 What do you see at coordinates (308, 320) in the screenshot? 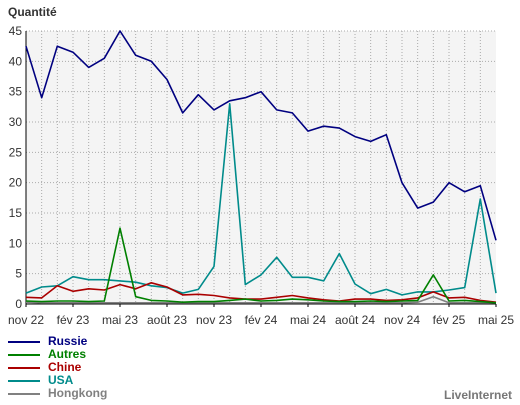
I see `x-tick-label: mai 24` at bounding box center [308, 320].